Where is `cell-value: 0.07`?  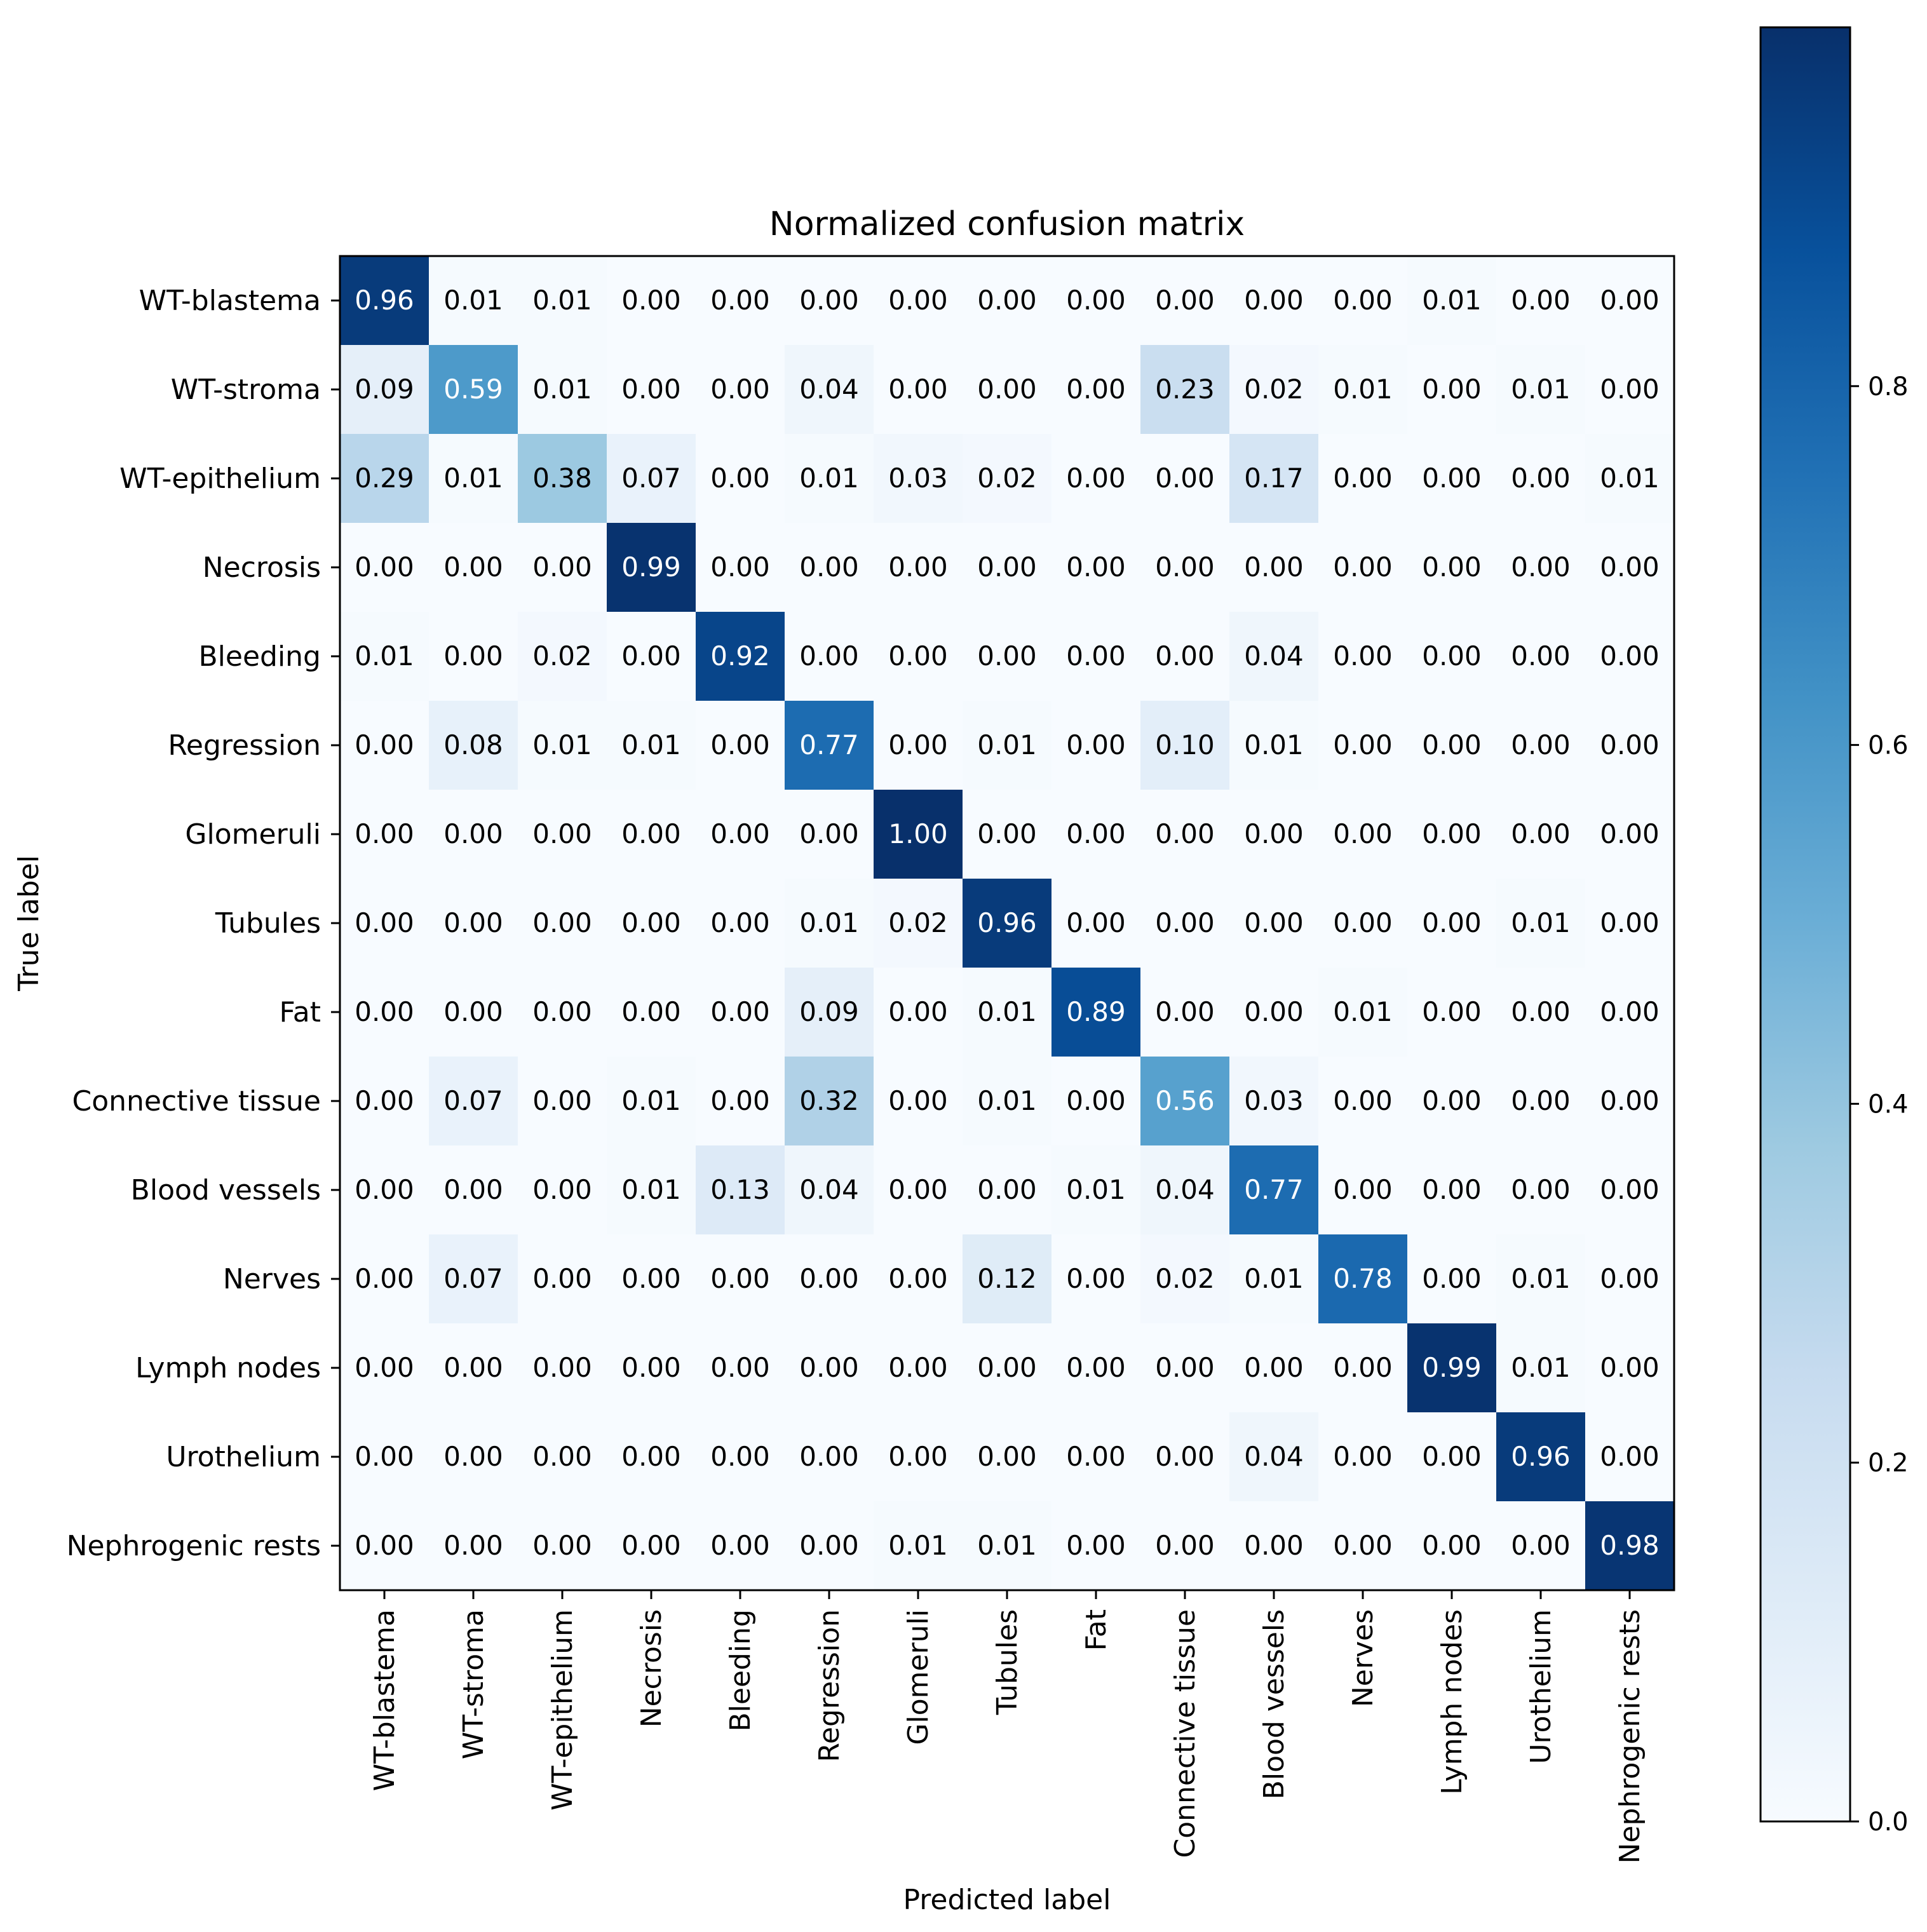 cell-value: 0.07 is located at coordinates (473, 1278).